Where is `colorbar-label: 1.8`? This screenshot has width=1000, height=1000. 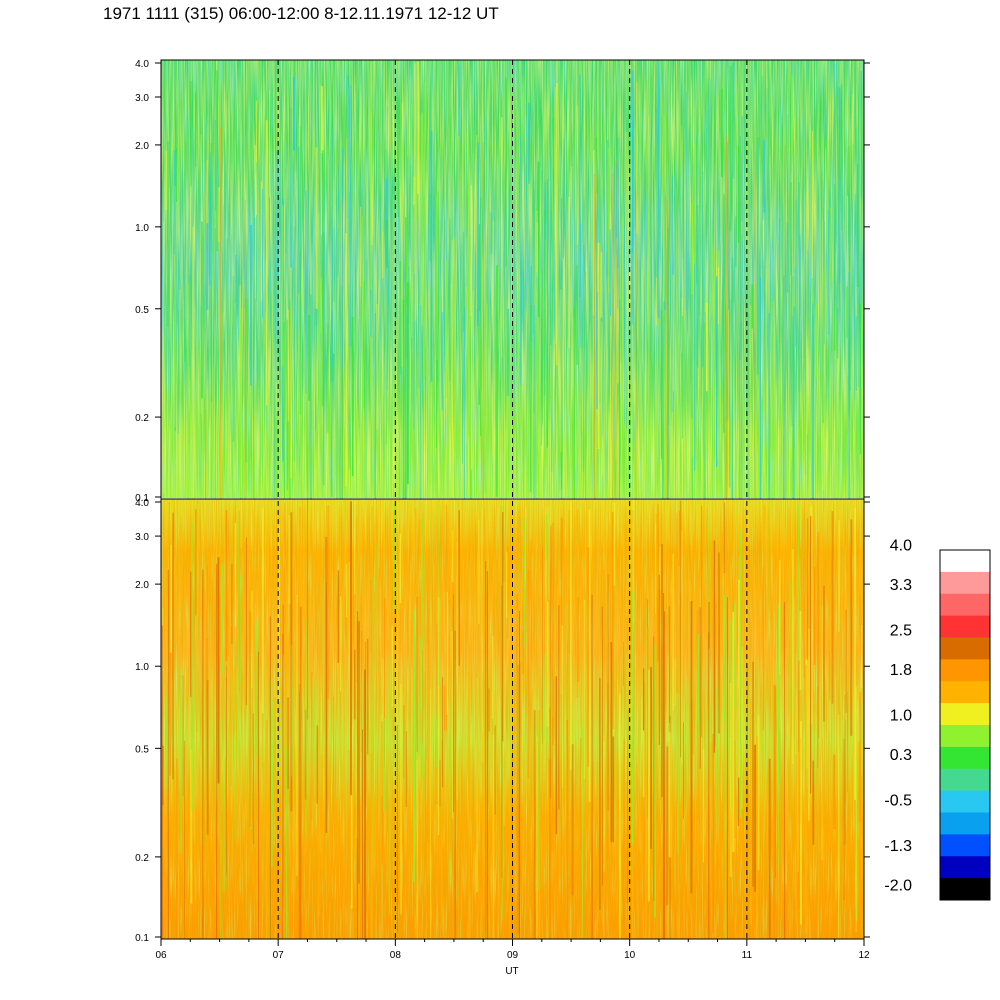 colorbar-label: 1.8 is located at coordinates (901, 670).